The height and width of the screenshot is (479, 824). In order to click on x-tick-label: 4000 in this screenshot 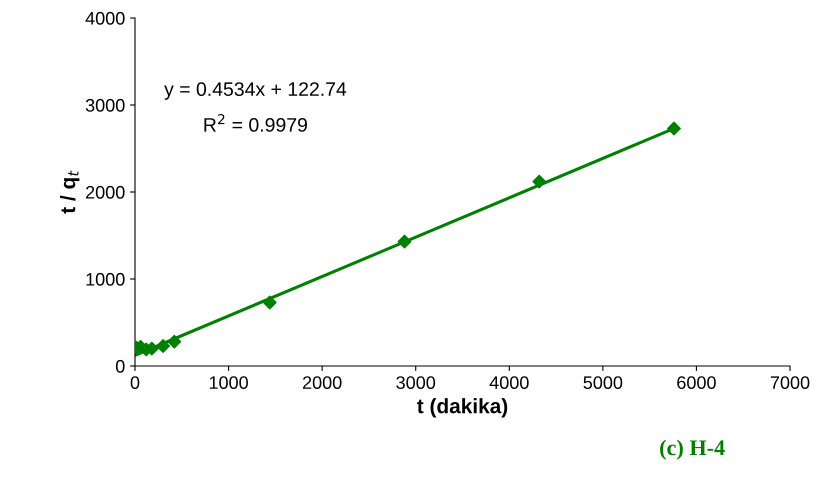, I will do `click(509, 382)`.